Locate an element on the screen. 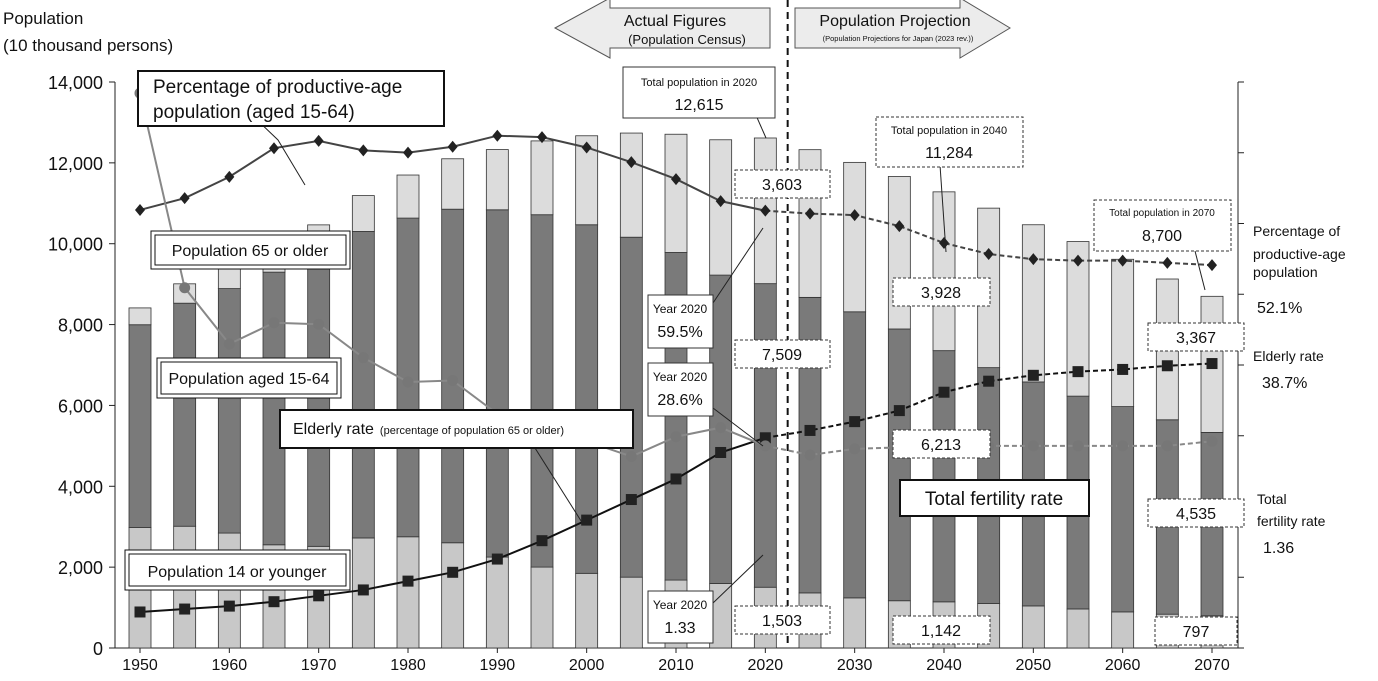  callout-y2020-tfr-value: 1.33 is located at coordinates (679, 628).